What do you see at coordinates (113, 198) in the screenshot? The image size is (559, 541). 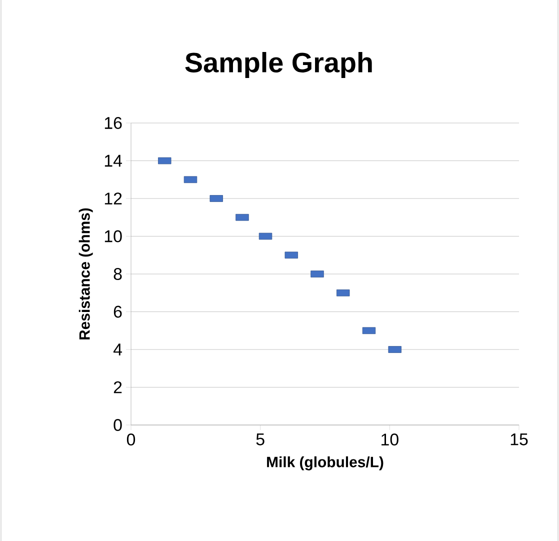 I see `y-tick-label: 12` at bounding box center [113, 198].